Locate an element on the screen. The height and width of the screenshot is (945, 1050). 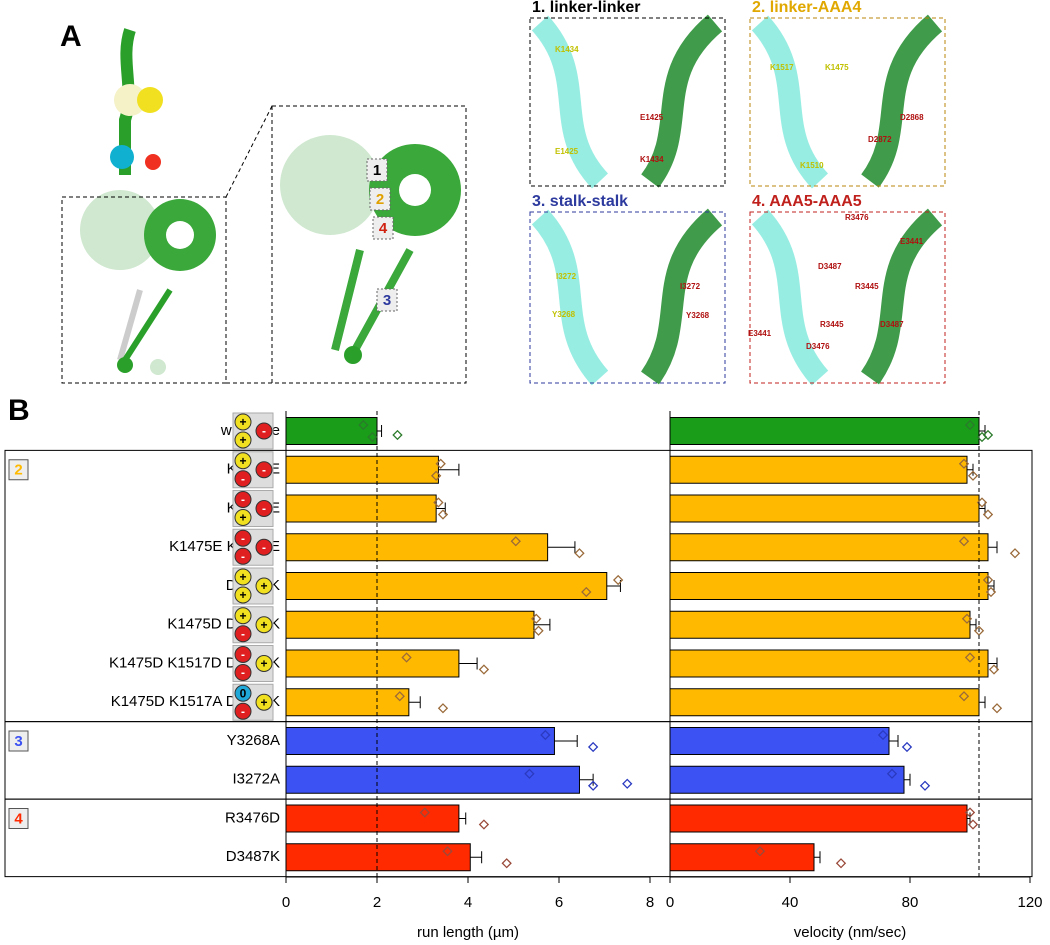
panel-label: A is located at coordinates (71, 36).